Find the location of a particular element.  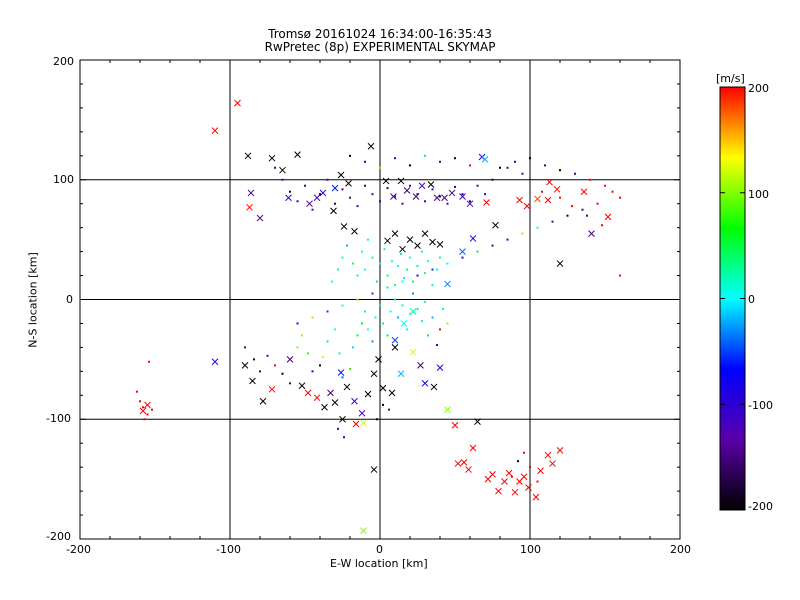

x-tick-label: 0 is located at coordinates (379, 549).